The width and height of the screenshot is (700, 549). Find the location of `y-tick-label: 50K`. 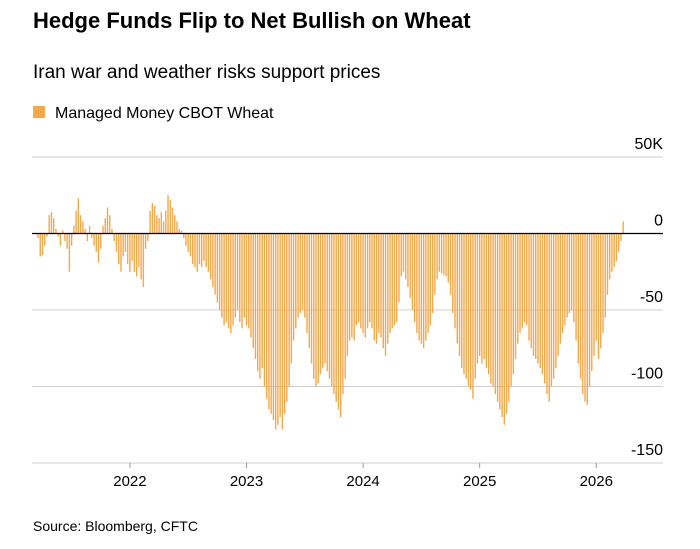

y-tick-label: 50K is located at coordinates (649, 144).